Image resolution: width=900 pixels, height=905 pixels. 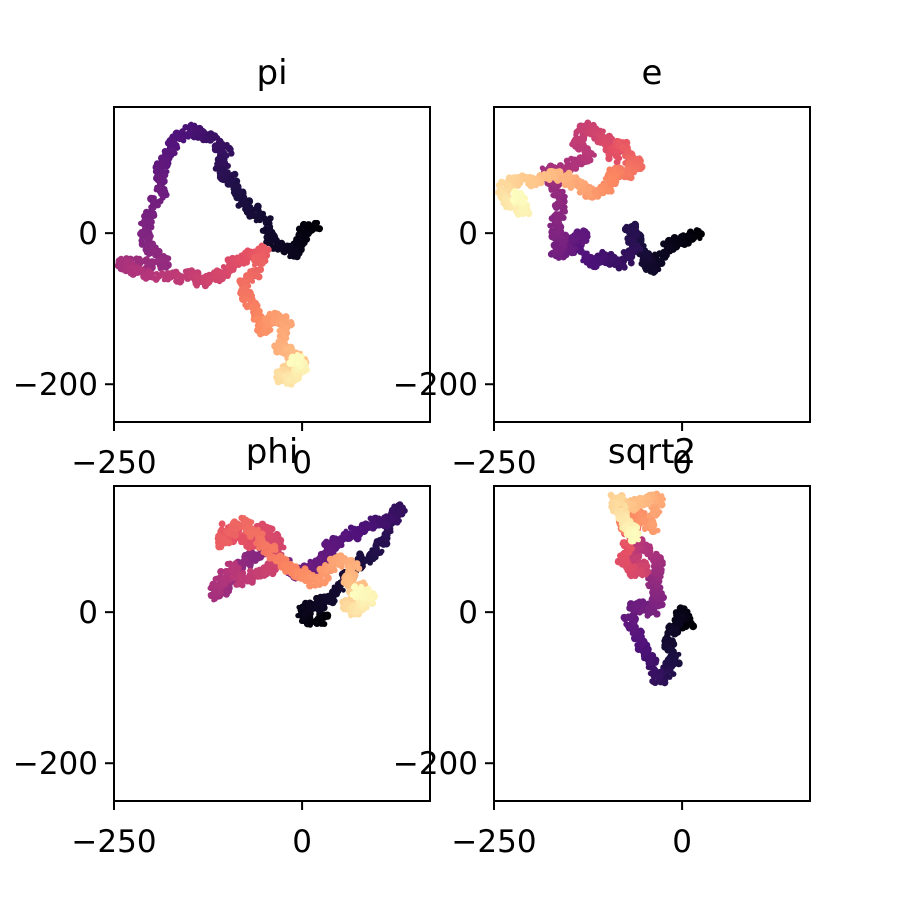 I want to click on subplot-title-pi: pi, so click(x=271, y=73).